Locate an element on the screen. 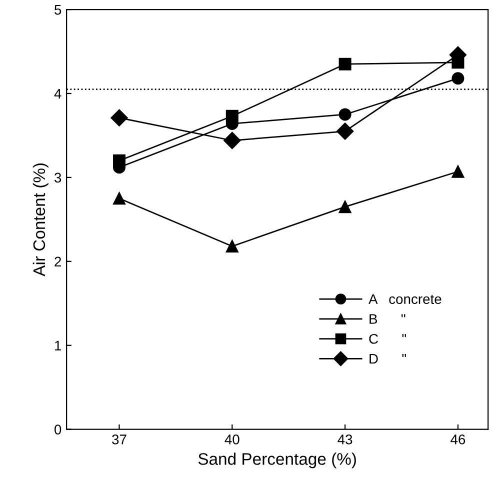 The height and width of the screenshot is (477, 493). x-tick-label: 40 is located at coordinates (232, 439).